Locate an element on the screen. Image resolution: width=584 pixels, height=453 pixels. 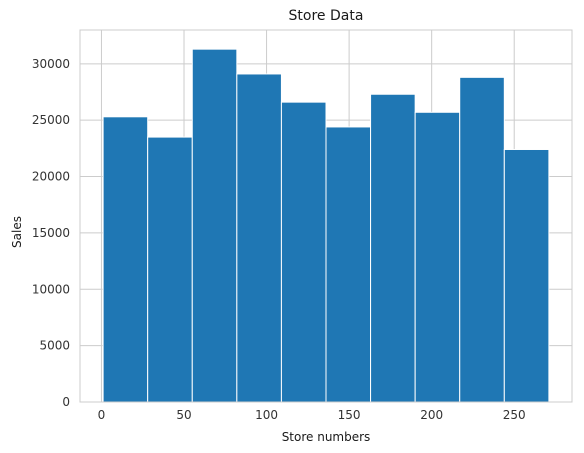
y-tick-labels: 0 5000 10000 15000 20000 25000 30000 is located at coordinates (51, 233).